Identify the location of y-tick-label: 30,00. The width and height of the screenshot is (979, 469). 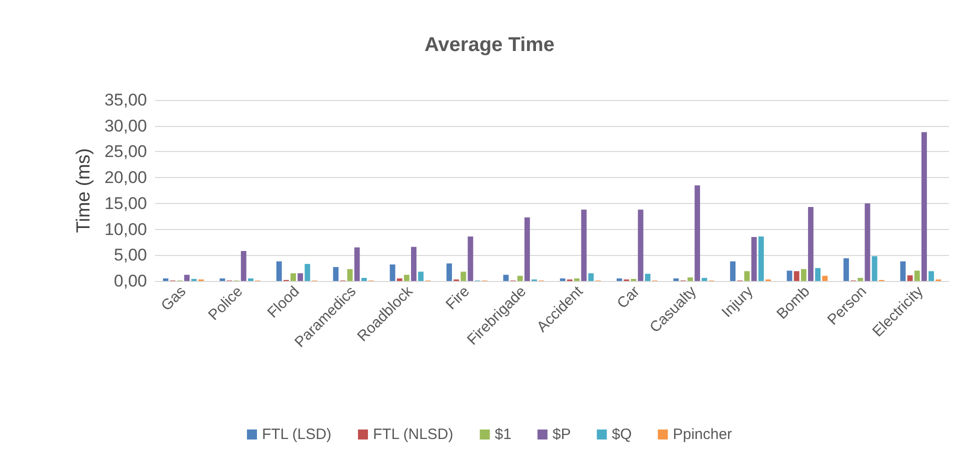
(125, 126).